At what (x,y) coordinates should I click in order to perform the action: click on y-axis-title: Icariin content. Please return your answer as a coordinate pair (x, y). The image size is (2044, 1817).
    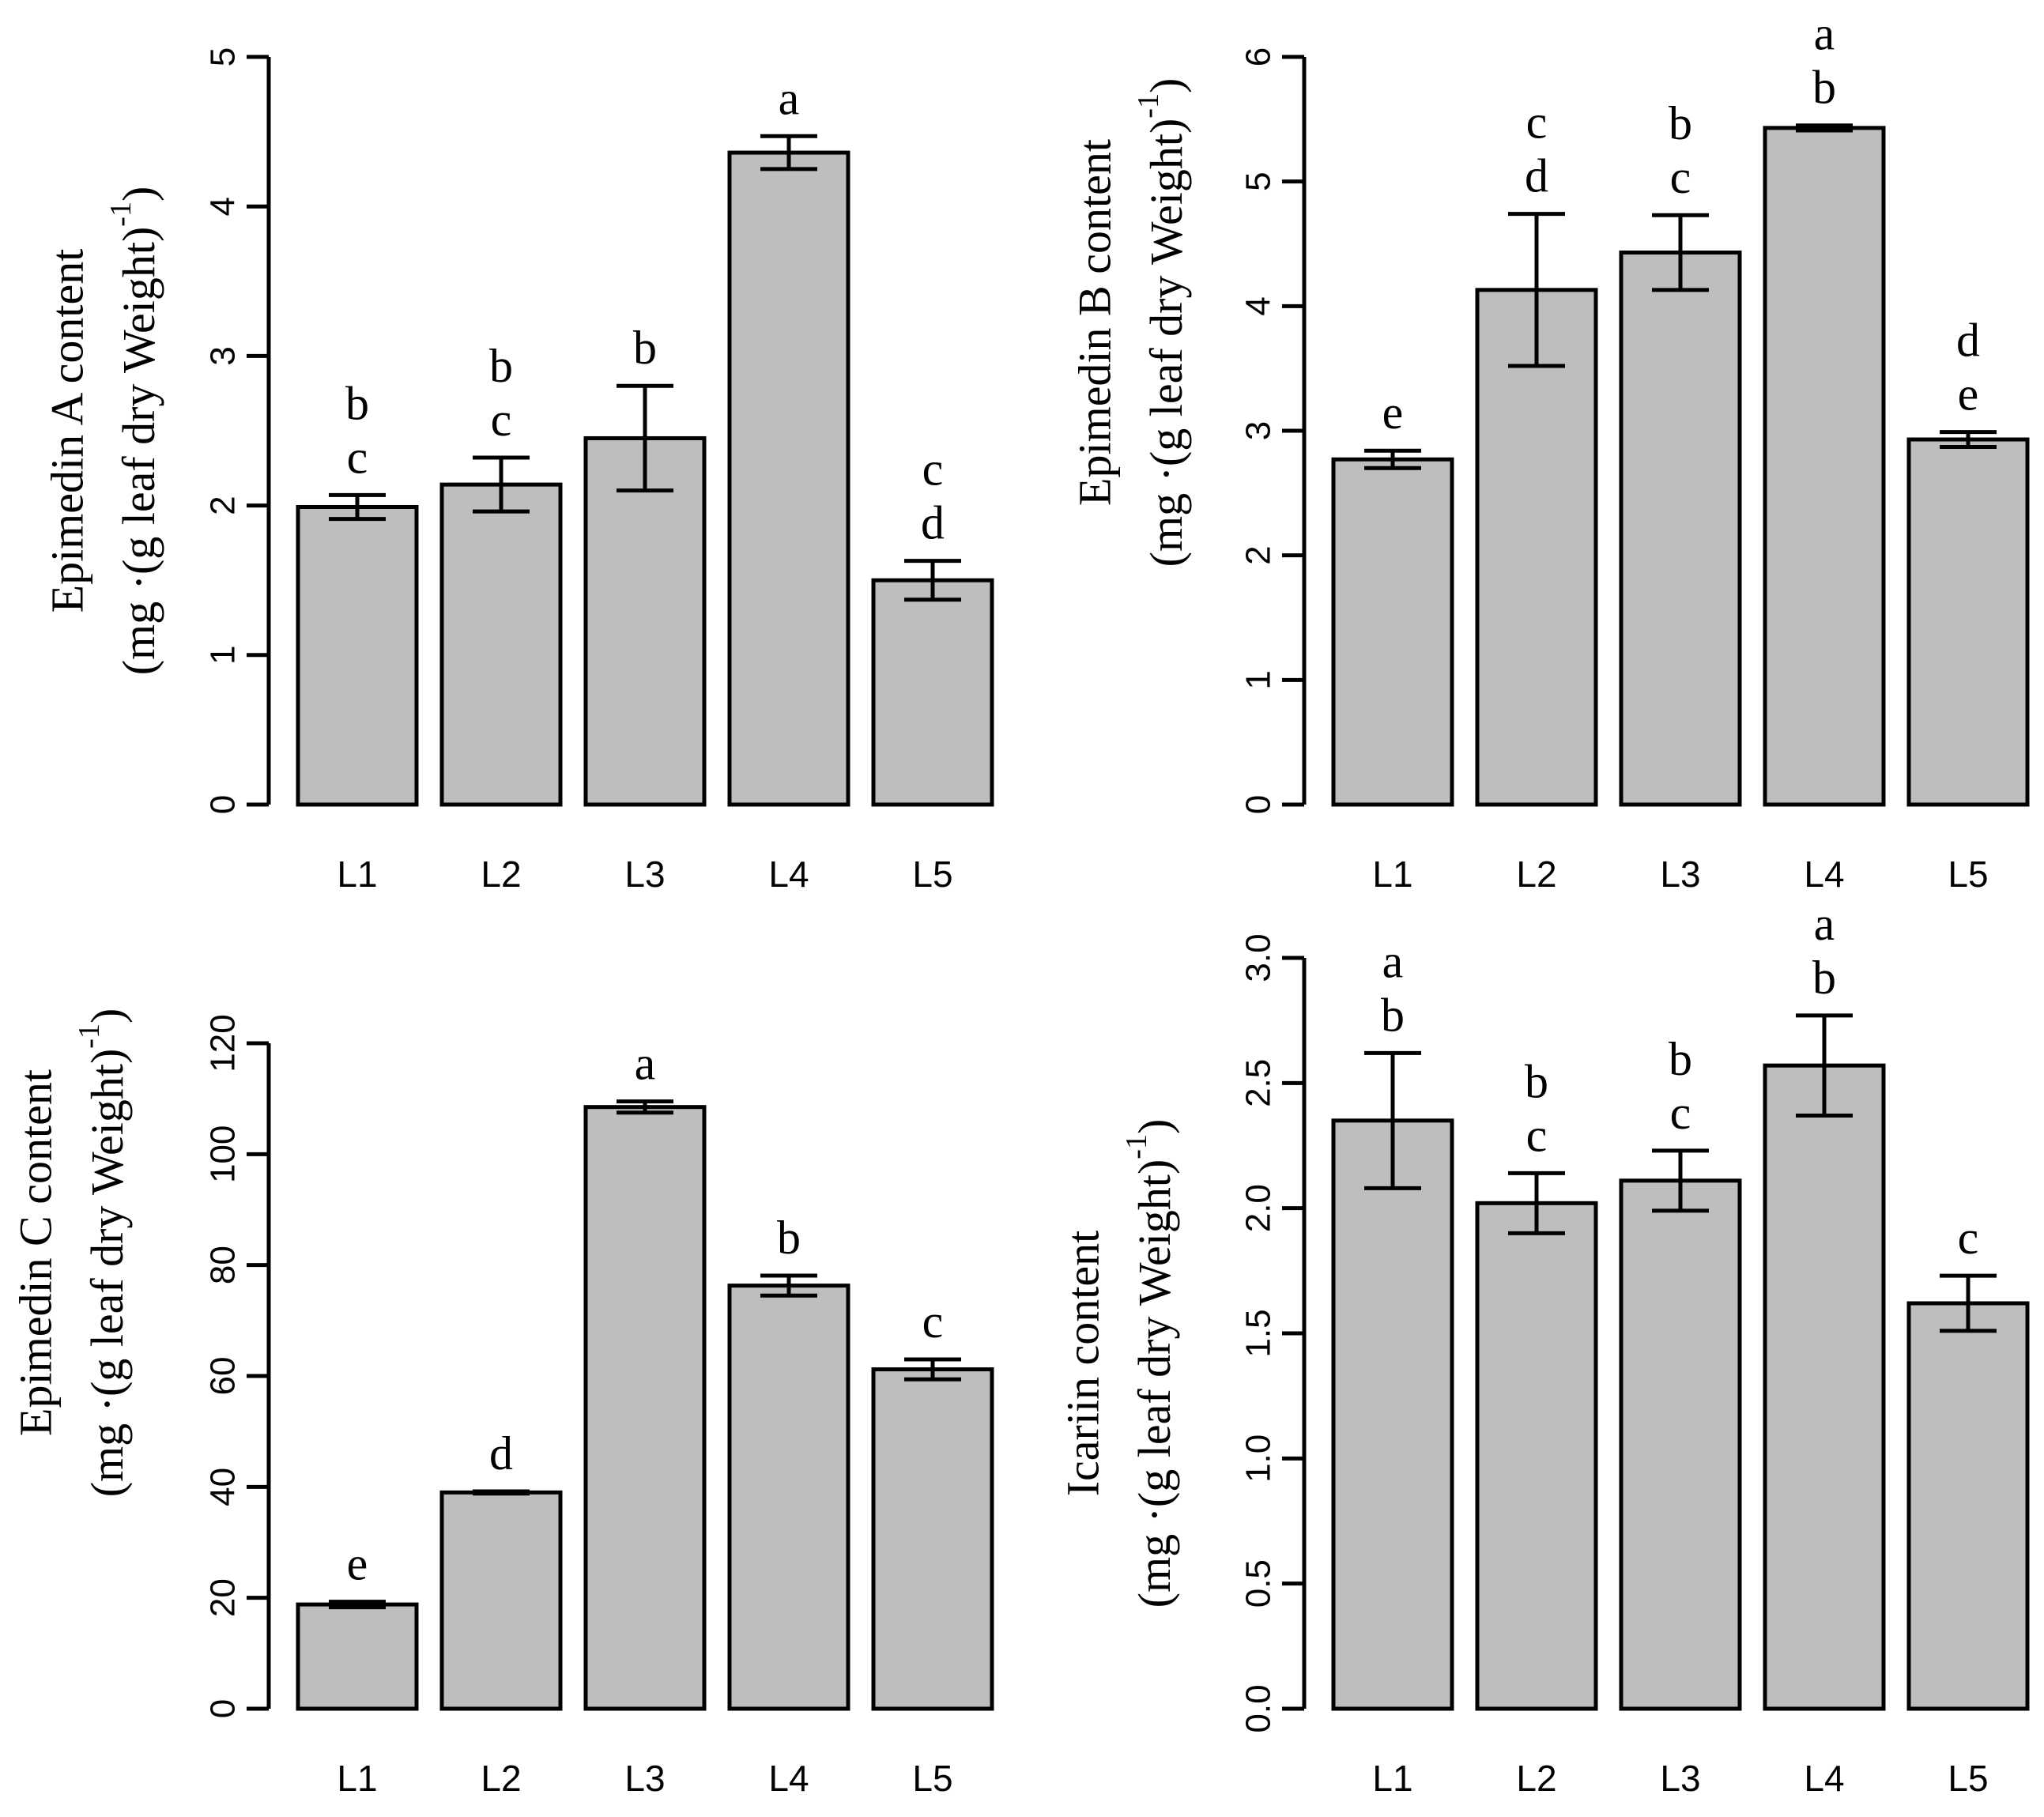
    Looking at the image, I should click on (1083, 1364).